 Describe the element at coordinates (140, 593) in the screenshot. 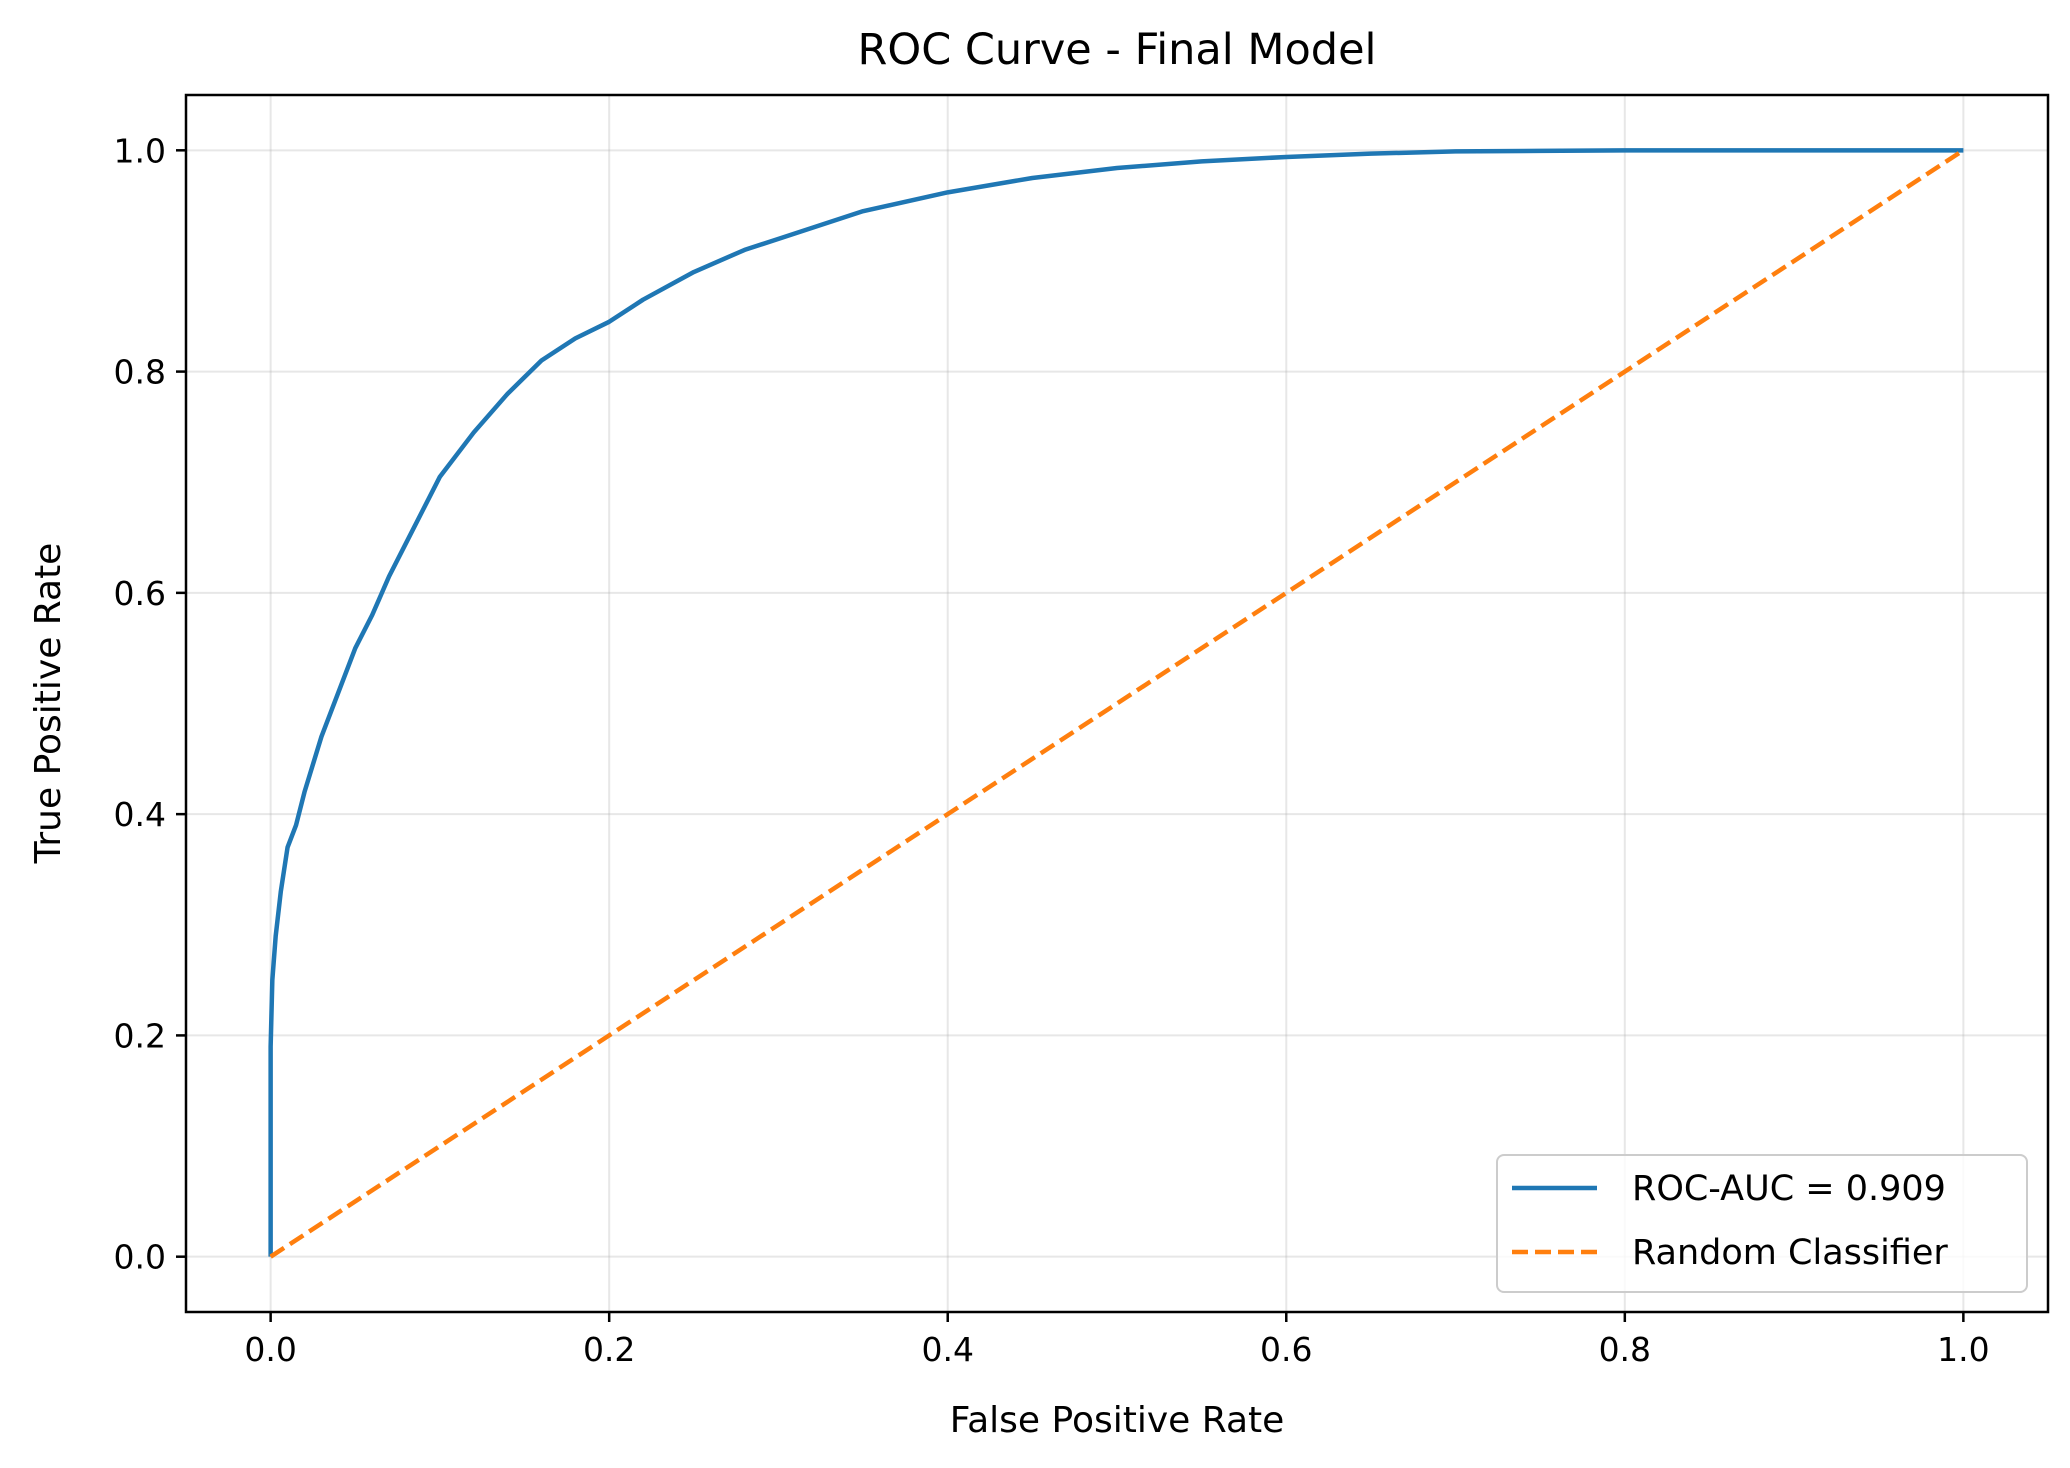

I see `y-tick-label: 0.6` at that location.